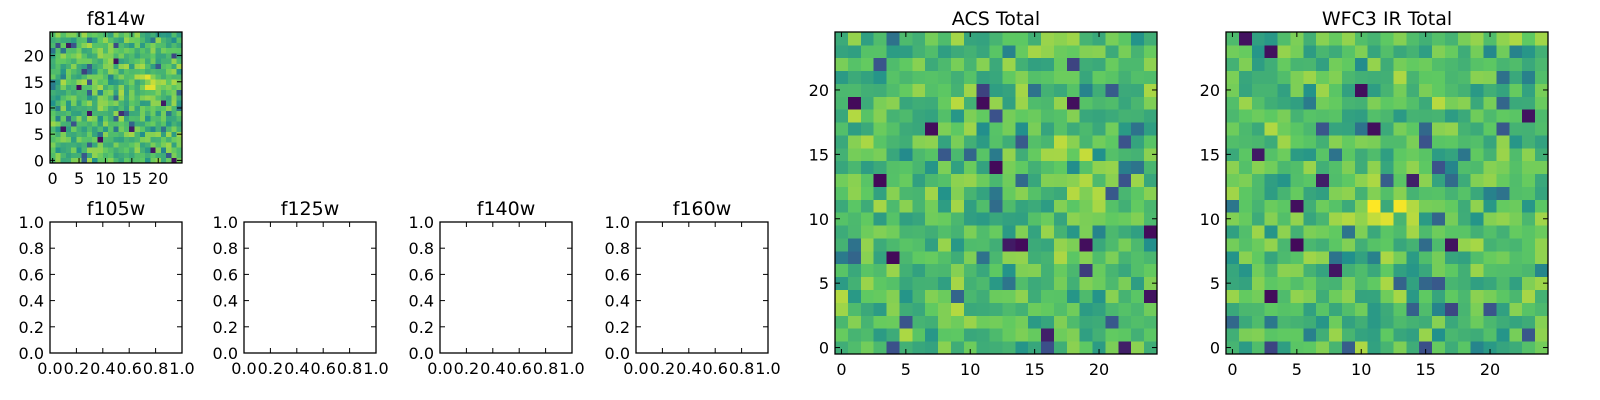  I want to click on y-tick-label: 0.8, so click(225, 248).